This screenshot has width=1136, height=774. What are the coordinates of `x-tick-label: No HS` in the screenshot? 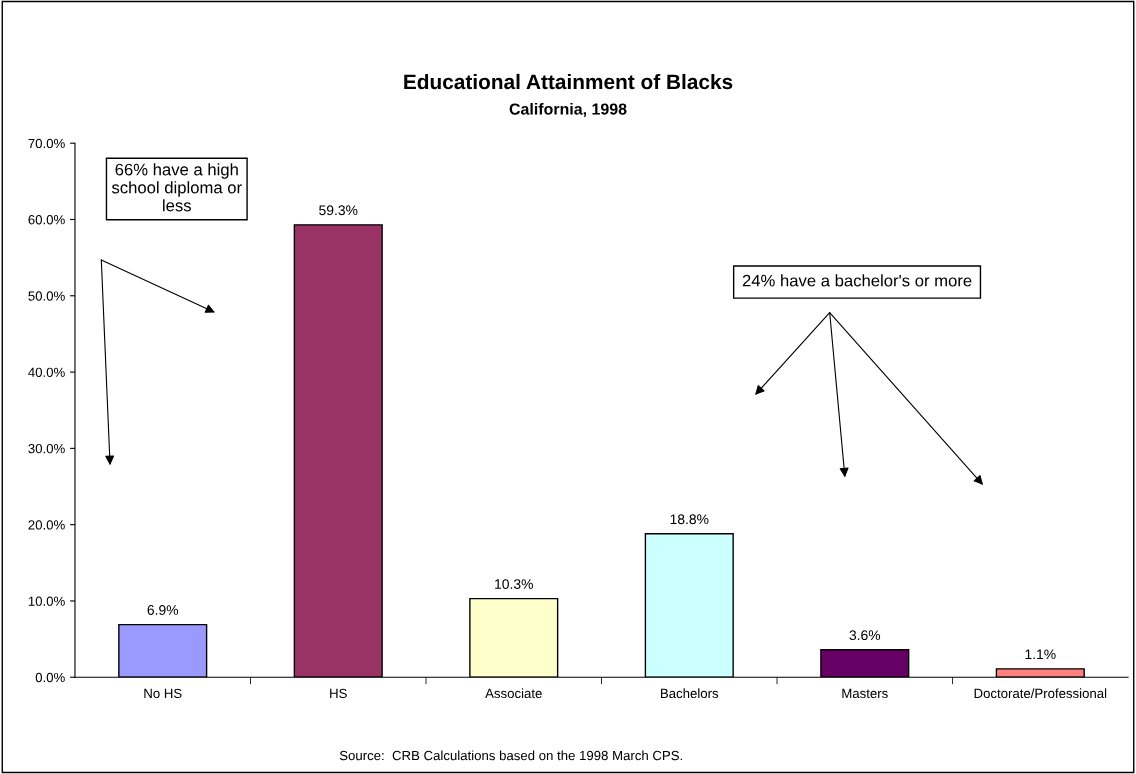 It's located at (163, 693).